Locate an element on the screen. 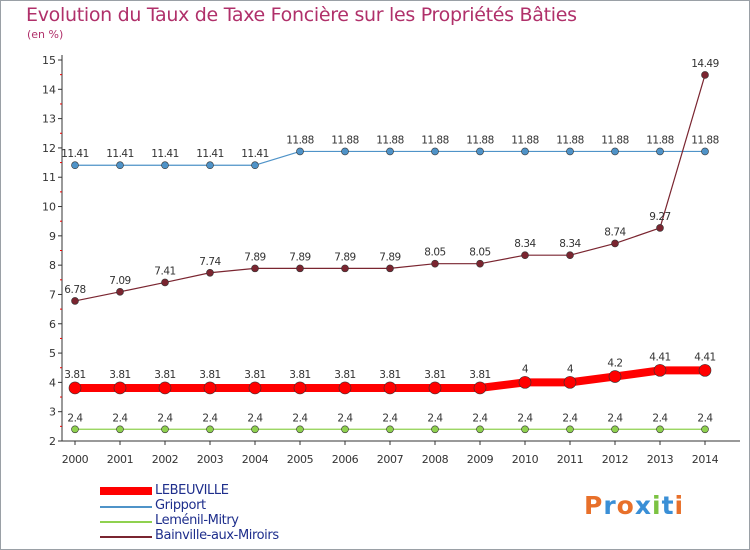 This screenshot has width=750, height=550. y-axis-unit-label: (en %) is located at coordinates (45, 34).